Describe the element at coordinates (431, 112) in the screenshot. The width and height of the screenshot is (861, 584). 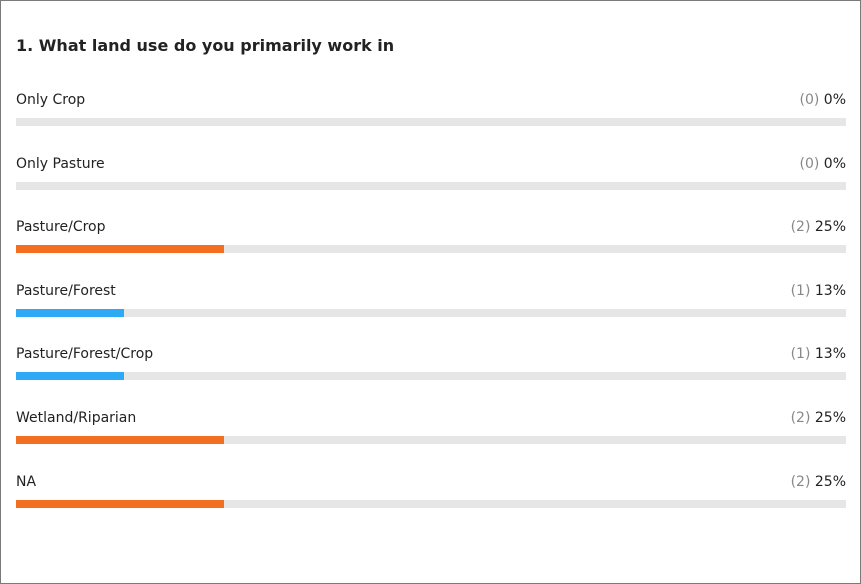
I see `option-row-only-crop: Only Crop (0) 0%` at that location.